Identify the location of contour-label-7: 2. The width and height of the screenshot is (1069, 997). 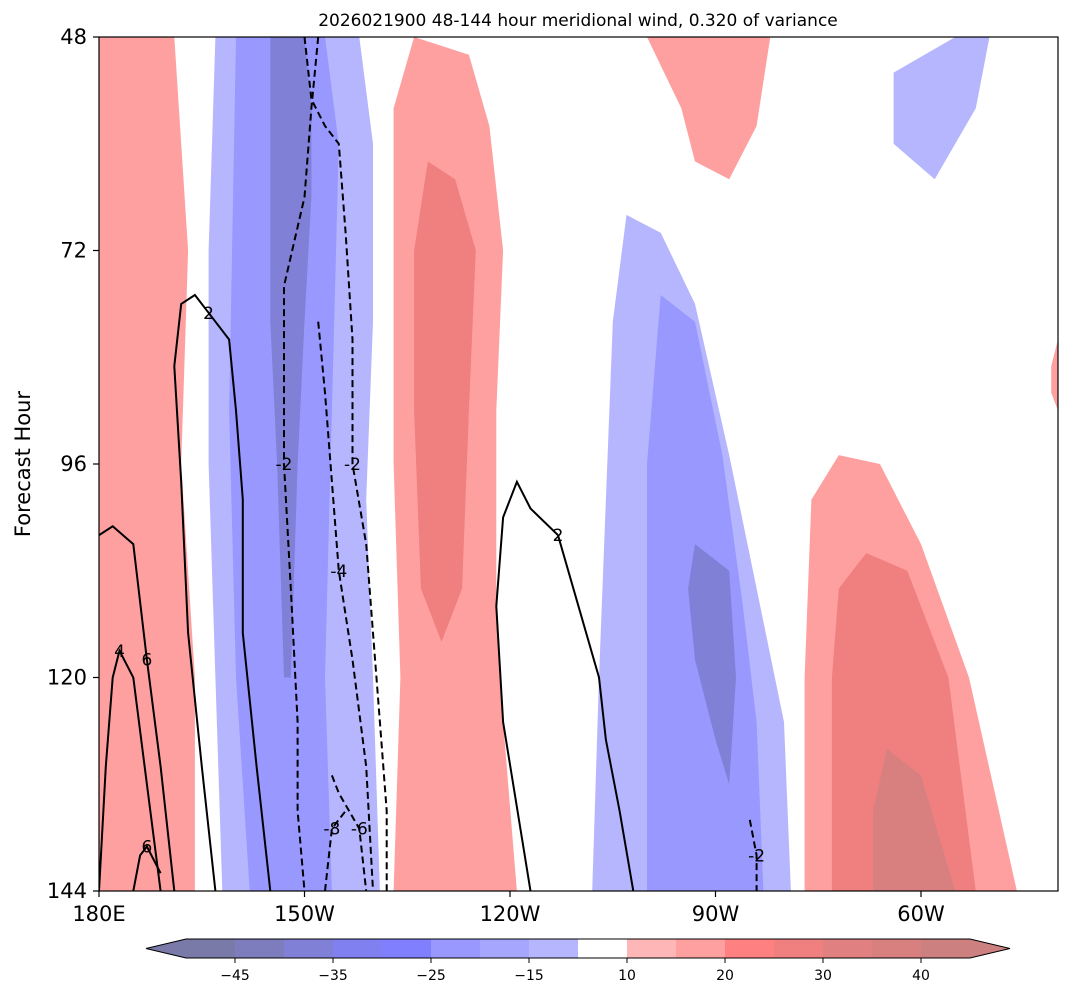
(558, 536).